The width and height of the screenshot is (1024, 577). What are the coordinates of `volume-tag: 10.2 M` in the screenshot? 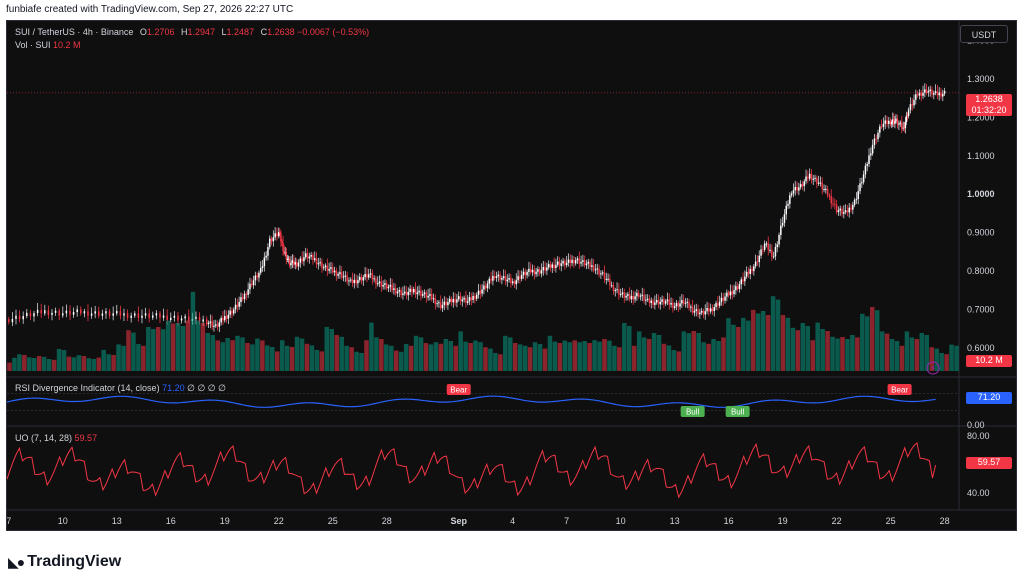 It's located at (989, 361).